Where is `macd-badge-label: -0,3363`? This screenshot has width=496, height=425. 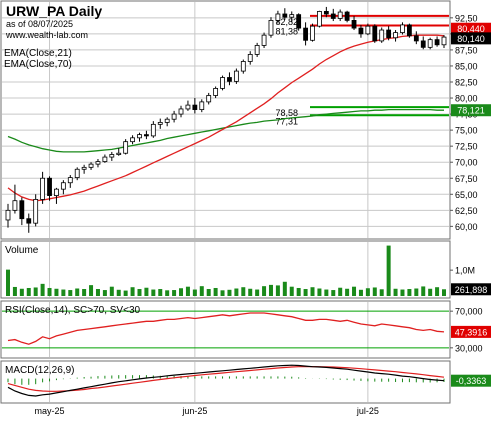
macd-badge-label: -0,3363 is located at coordinates (471, 381).